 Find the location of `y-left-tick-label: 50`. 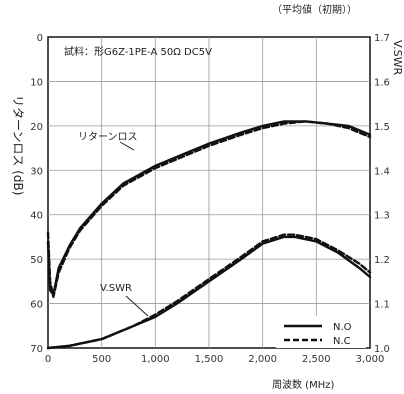

y-left-tick-label: 50 is located at coordinates (36, 260).